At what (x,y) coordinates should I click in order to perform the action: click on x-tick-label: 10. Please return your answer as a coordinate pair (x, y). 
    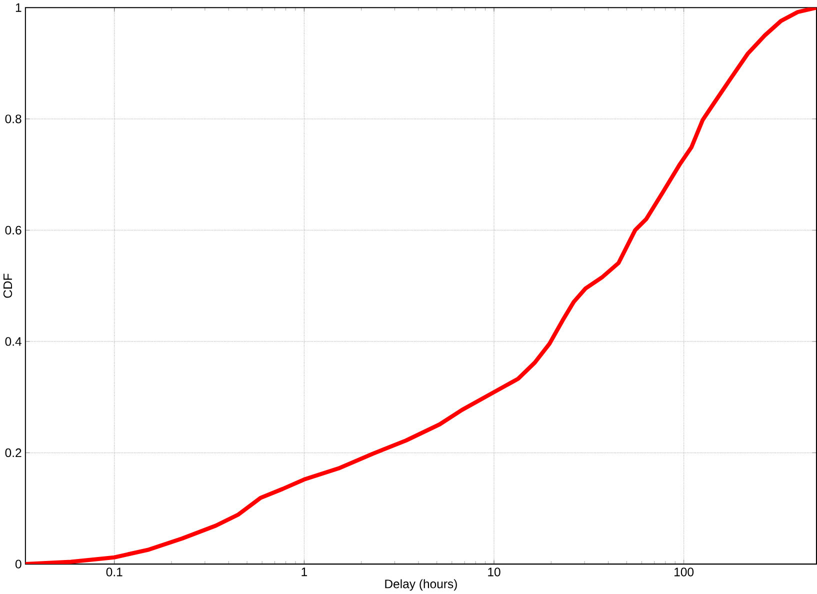
    Looking at the image, I should click on (494, 572).